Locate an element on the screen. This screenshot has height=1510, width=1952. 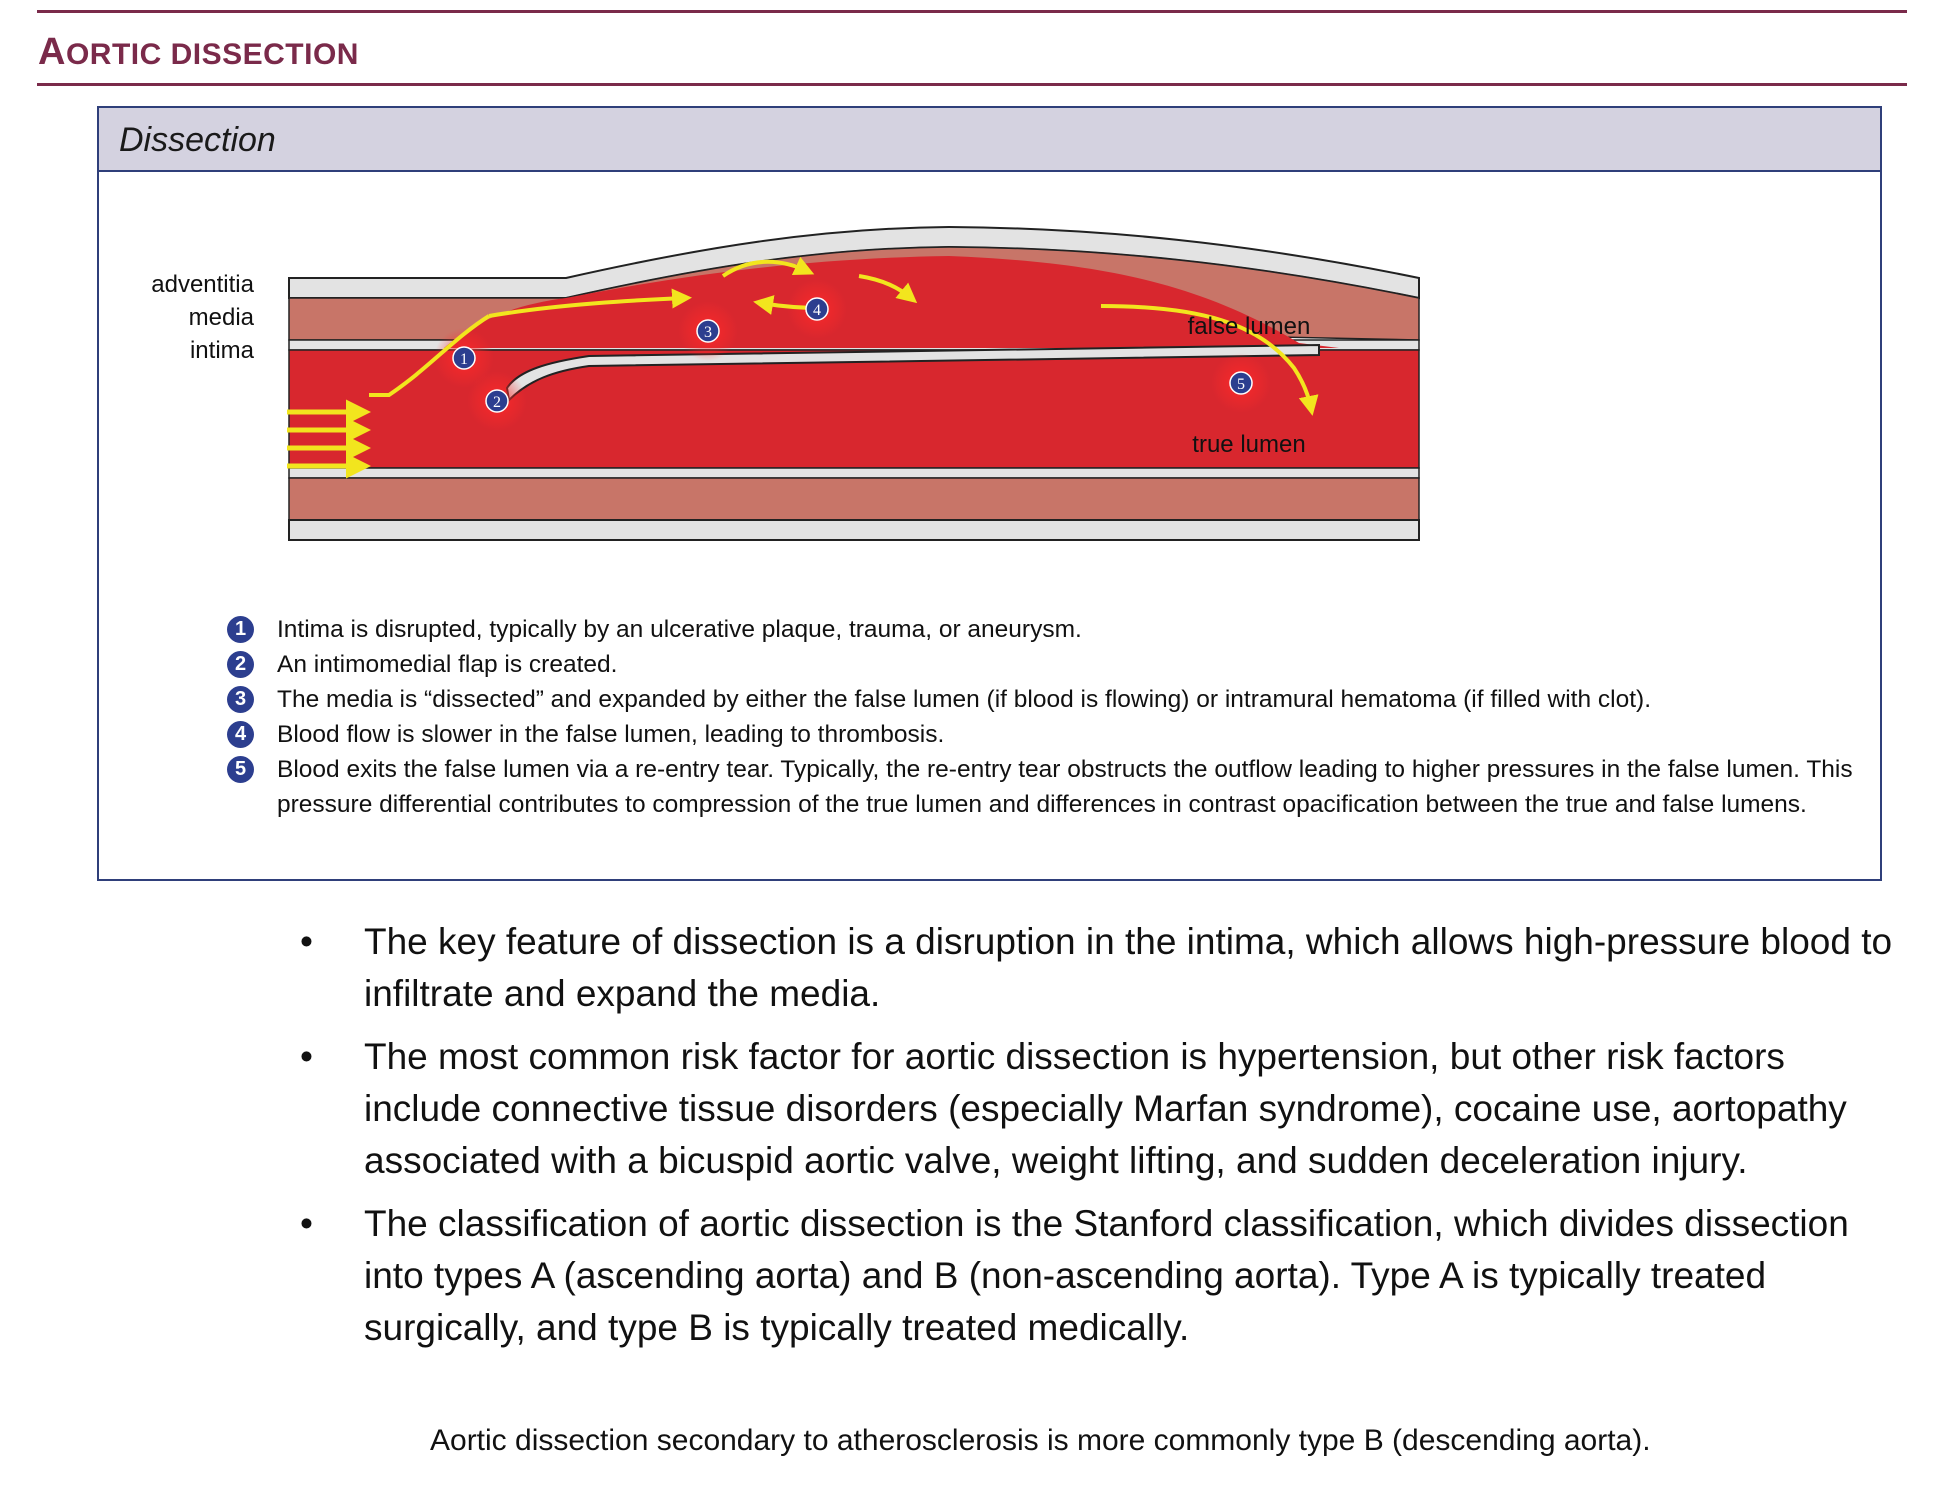
marker-2-label: 2 is located at coordinates (497, 402).